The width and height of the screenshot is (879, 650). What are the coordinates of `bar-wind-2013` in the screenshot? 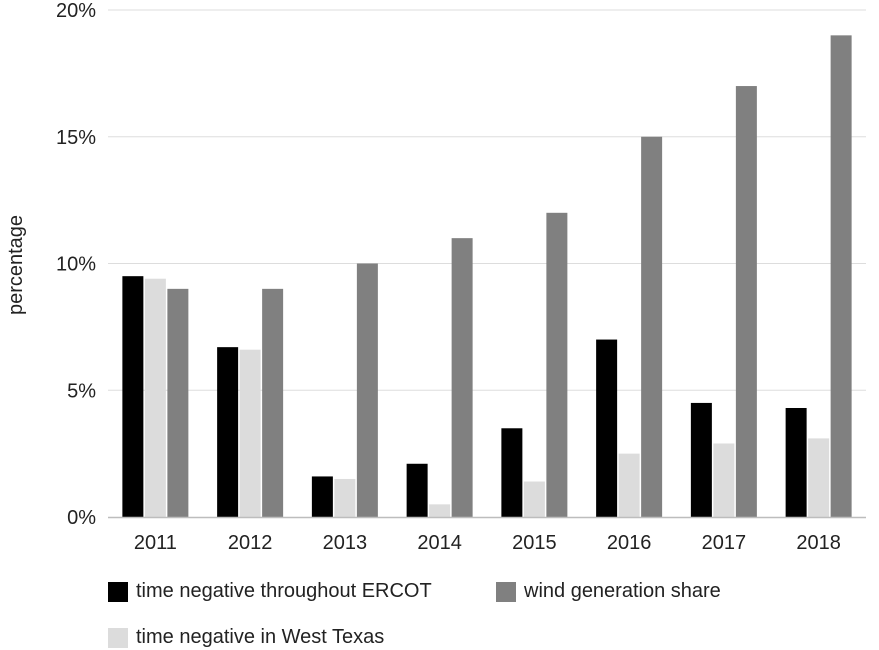 It's located at (367, 390).